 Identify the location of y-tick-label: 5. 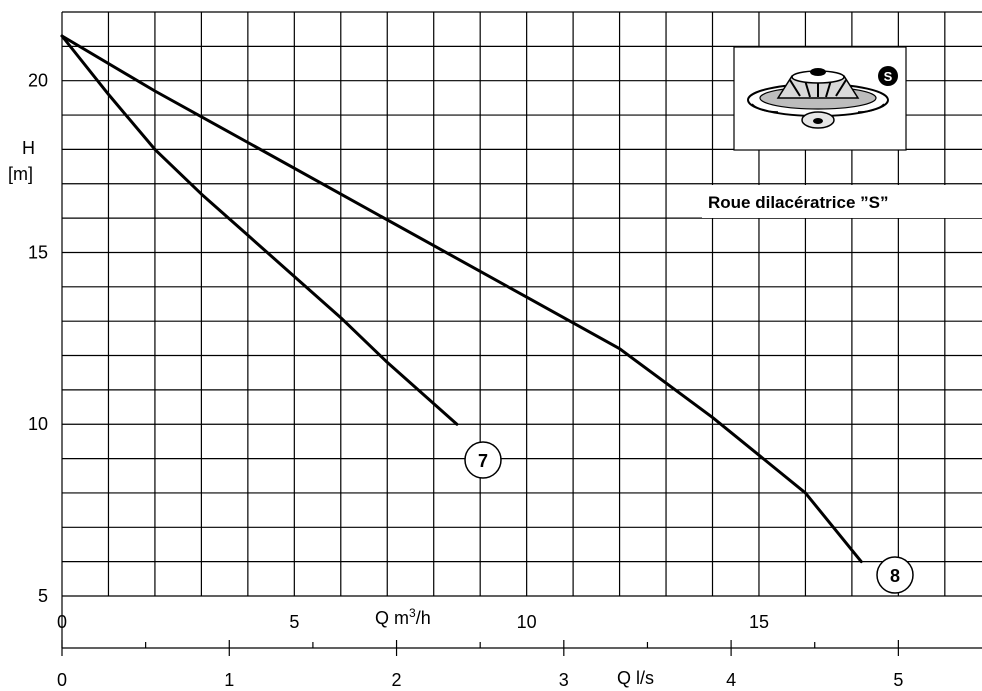
(43, 596).